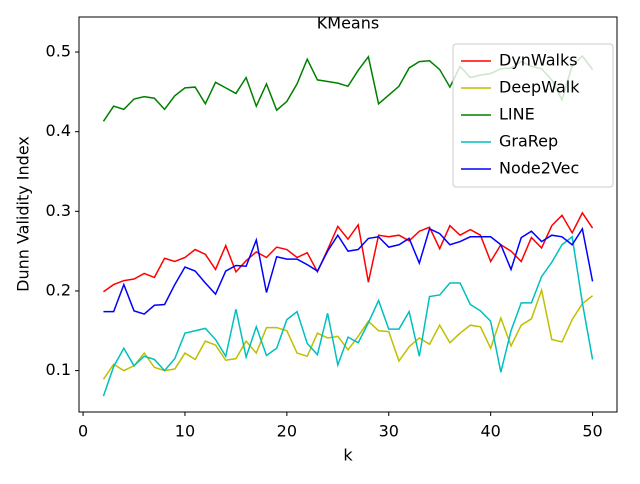  What do you see at coordinates (83, 431) in the screenshot?
I see `x-tick-label: 0` at bounding box center [83, 431].